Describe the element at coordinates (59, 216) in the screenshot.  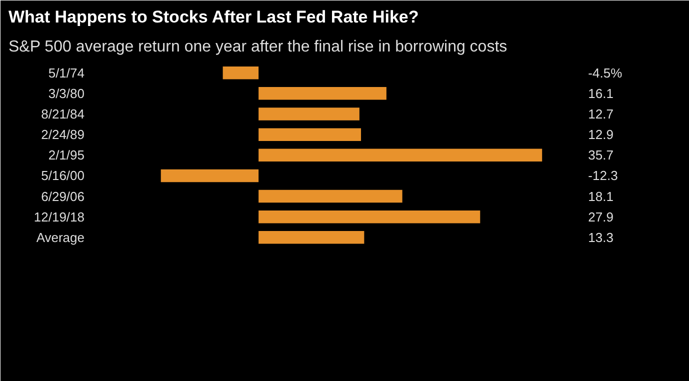
I see `y-tick-label: 12/19/18` at that location.